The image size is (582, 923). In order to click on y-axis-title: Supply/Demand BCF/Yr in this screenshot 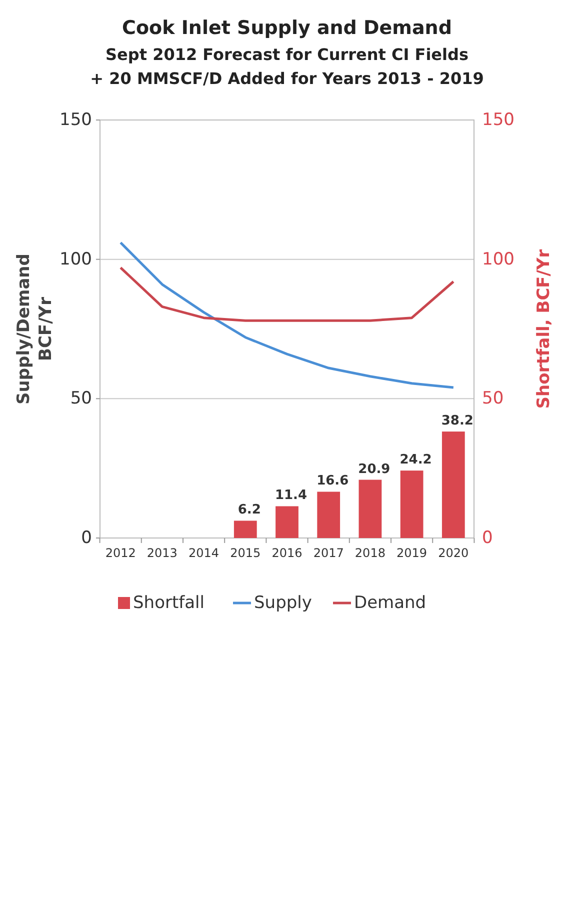, I will do `click(35, 329)`.